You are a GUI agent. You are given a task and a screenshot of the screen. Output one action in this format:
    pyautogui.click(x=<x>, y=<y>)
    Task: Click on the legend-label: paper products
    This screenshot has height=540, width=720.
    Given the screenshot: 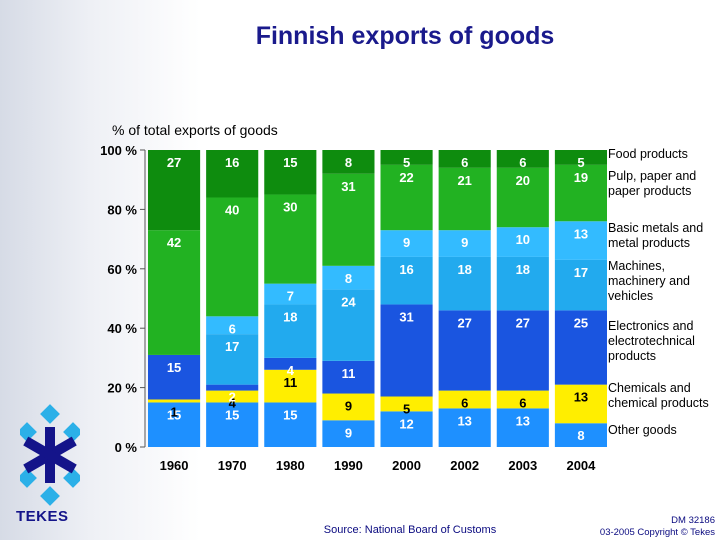 What is the action you would take?
    pyautogui.click(x=649, y=191)
    